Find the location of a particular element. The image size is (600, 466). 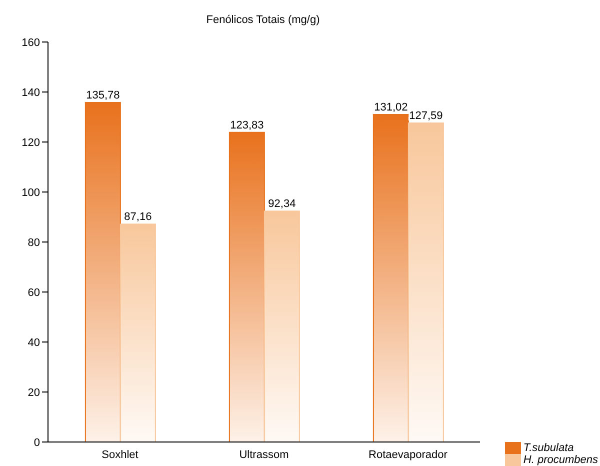

y-tick-label: 100 is located at coordinates (31, 192).